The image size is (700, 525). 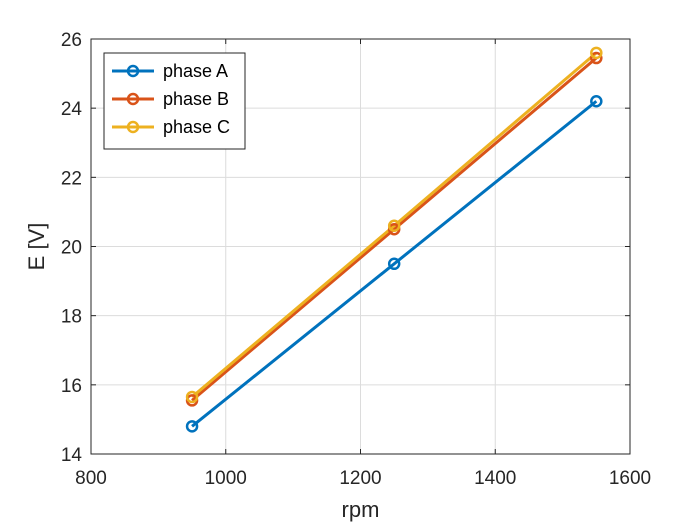 What do you see at coordinates (196, 99) in the screenshot?
I see `legend-entry-label: phase B` at bounding box center [196, 99].